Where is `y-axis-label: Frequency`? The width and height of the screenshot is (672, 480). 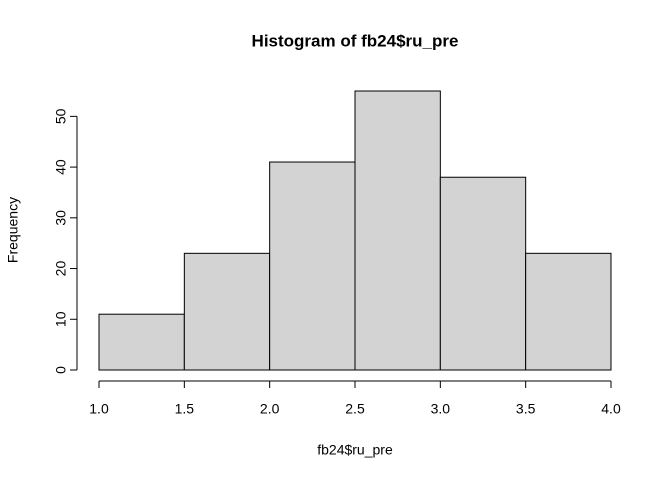
y-axis-label: Frequency is located at coordinates (13, 230).